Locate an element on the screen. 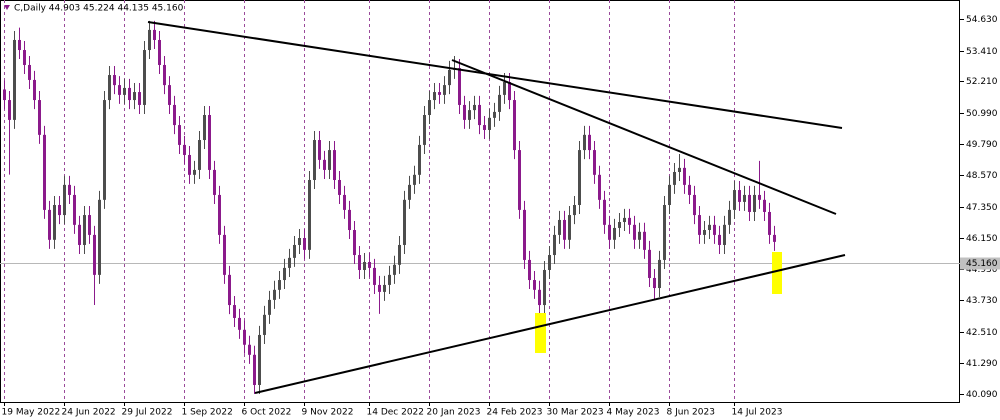  current-price-label: 45.160 is located at coordinates (982, 264).